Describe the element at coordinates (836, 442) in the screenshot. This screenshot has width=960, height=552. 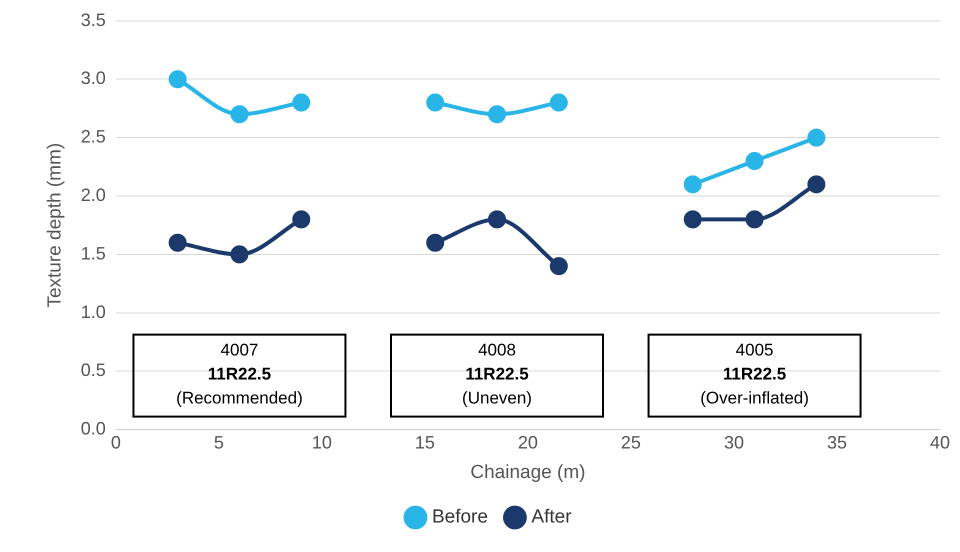
I see `x-tick-label: 35` at that location.